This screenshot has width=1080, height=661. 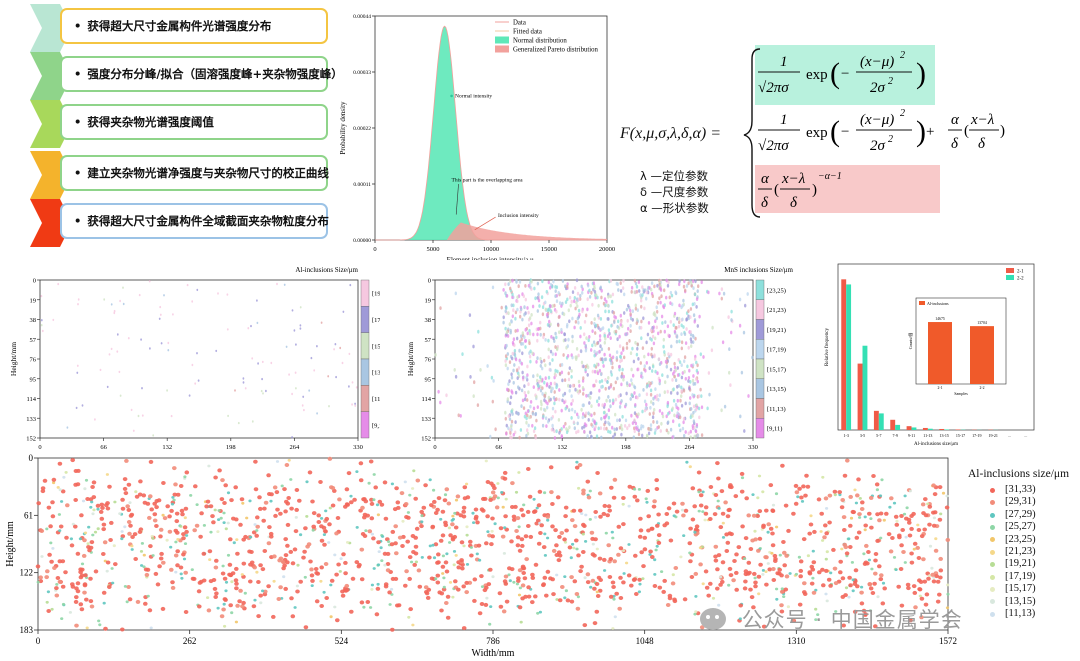 I want to click on legend-item: [31,33), so click(x=1023, y=490).